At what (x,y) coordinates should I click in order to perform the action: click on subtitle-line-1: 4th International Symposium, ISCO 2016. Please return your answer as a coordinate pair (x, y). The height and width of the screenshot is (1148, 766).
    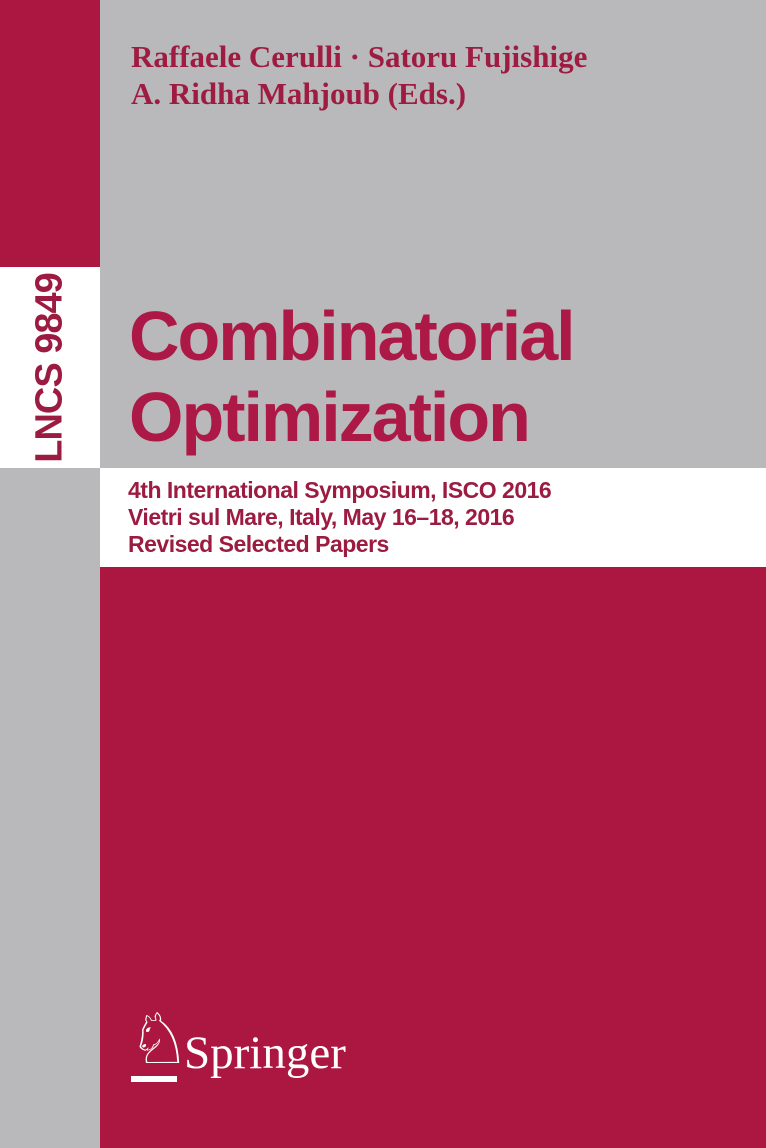
    Looking at the image, I should click on (340, 490).